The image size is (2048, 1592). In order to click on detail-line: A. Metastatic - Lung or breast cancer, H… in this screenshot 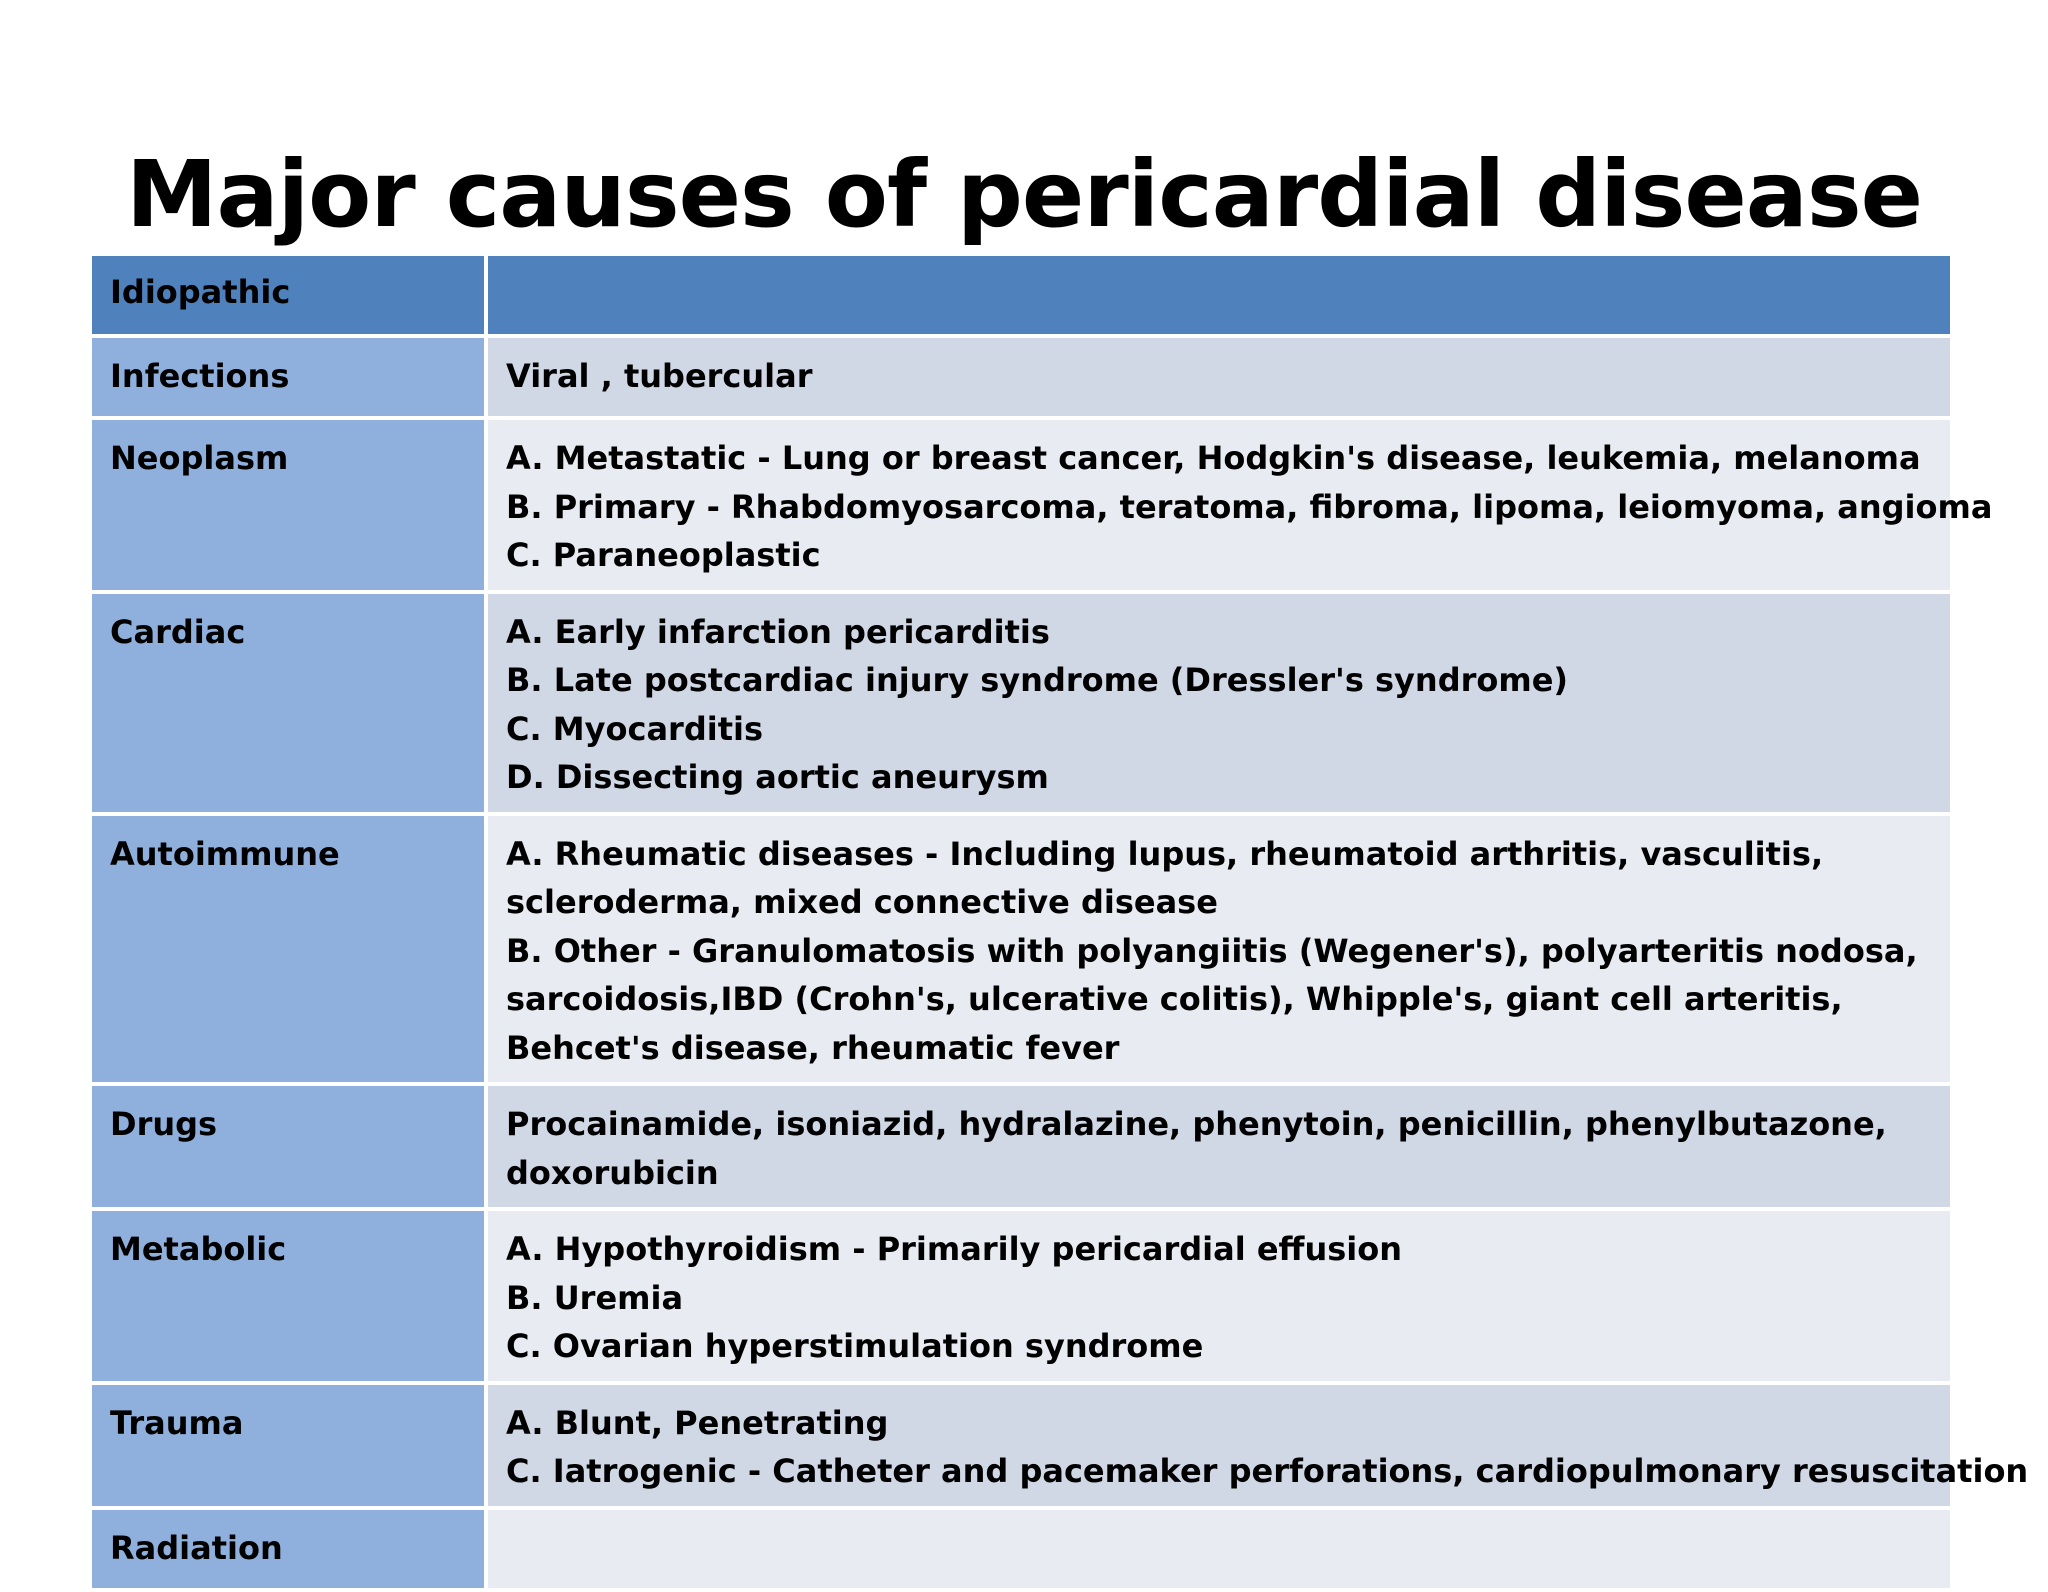, I will do `click(1213, 458)`.